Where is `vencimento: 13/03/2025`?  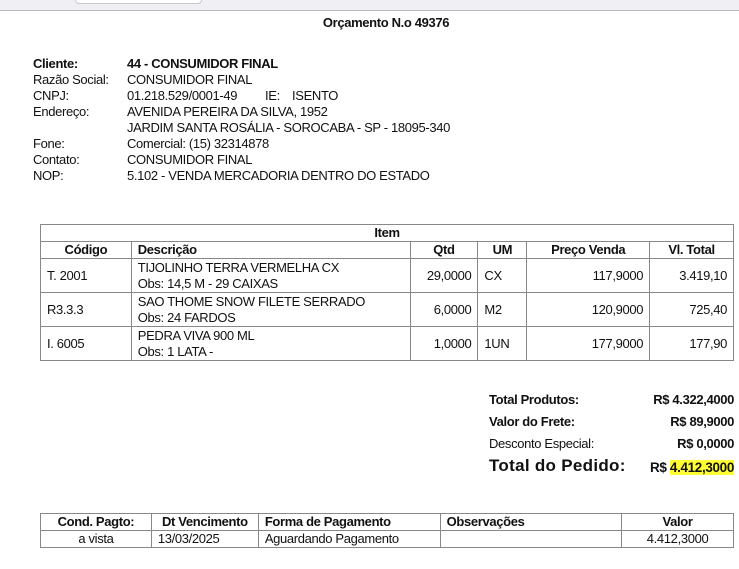 vencimento: 13/03/2025 is located at coordinates (204, 539).